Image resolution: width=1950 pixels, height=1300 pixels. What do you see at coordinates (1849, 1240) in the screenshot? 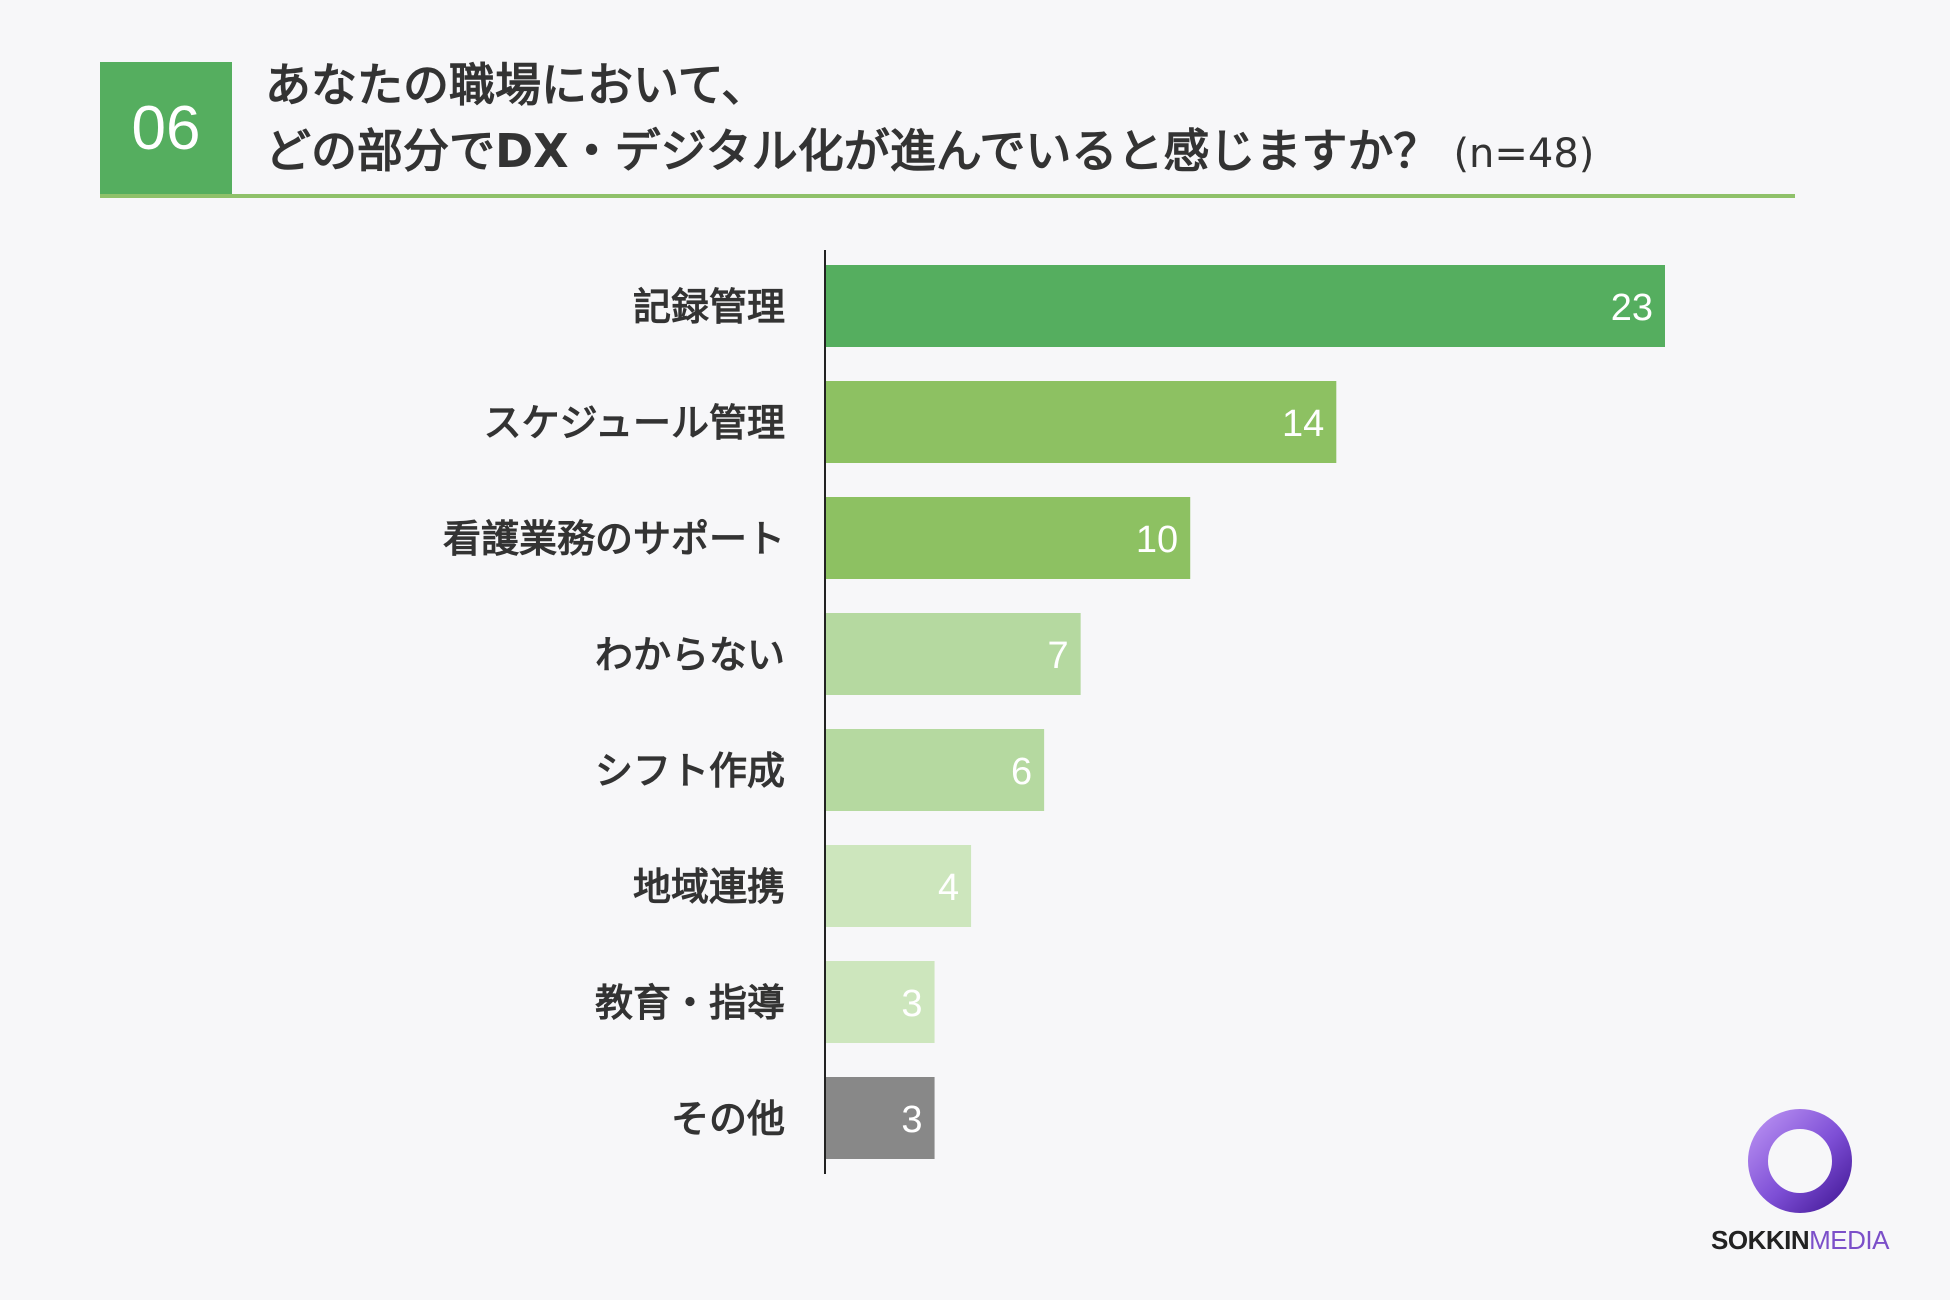
I see `logo-word-media: MEDIA` at bounding box center [1849, 1240].